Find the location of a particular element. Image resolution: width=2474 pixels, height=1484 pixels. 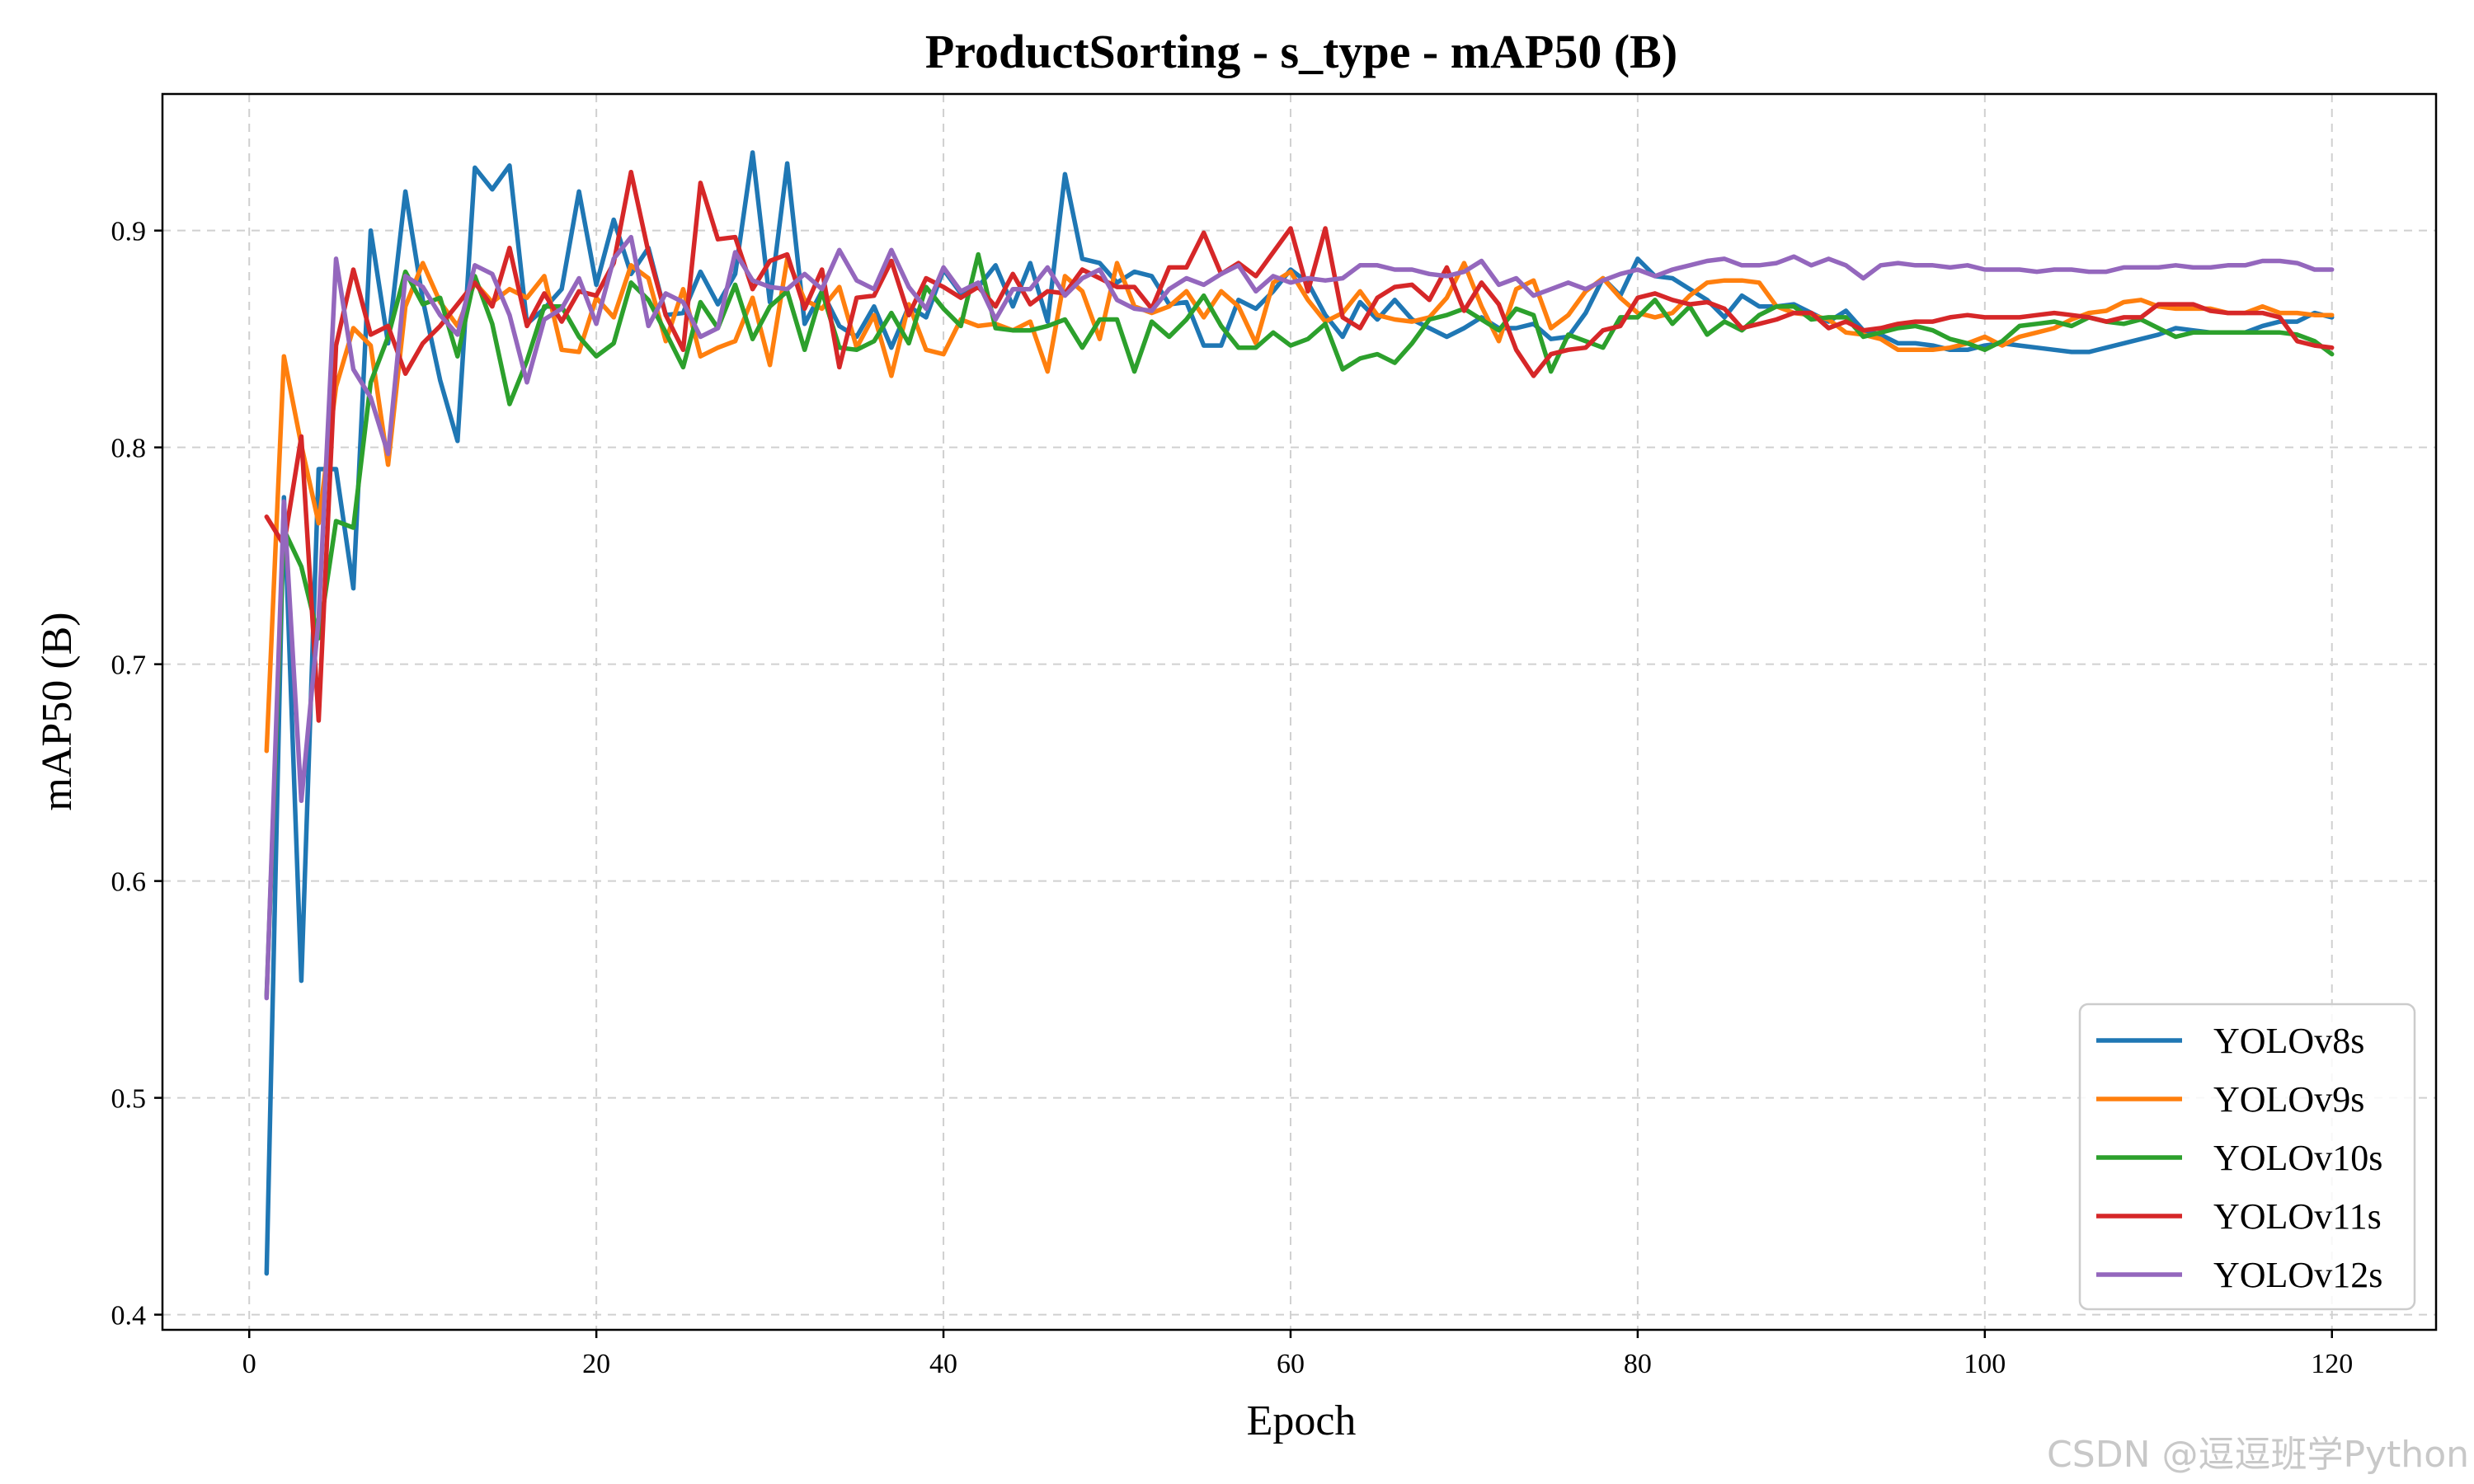

y-tick-label: 0.8 is located at coordinates (129, 449).